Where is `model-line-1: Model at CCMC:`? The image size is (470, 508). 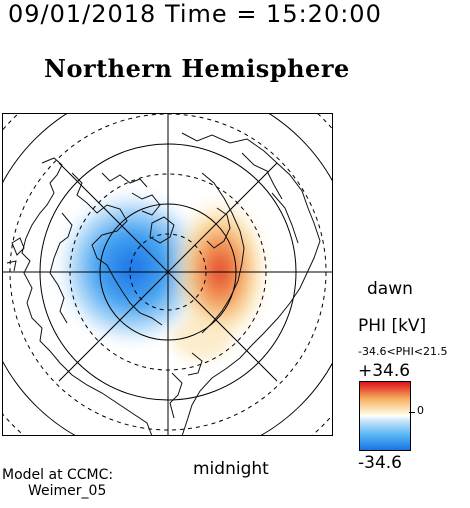 model-line-1: Model at CCMC: is located at coordinates (58, 475).